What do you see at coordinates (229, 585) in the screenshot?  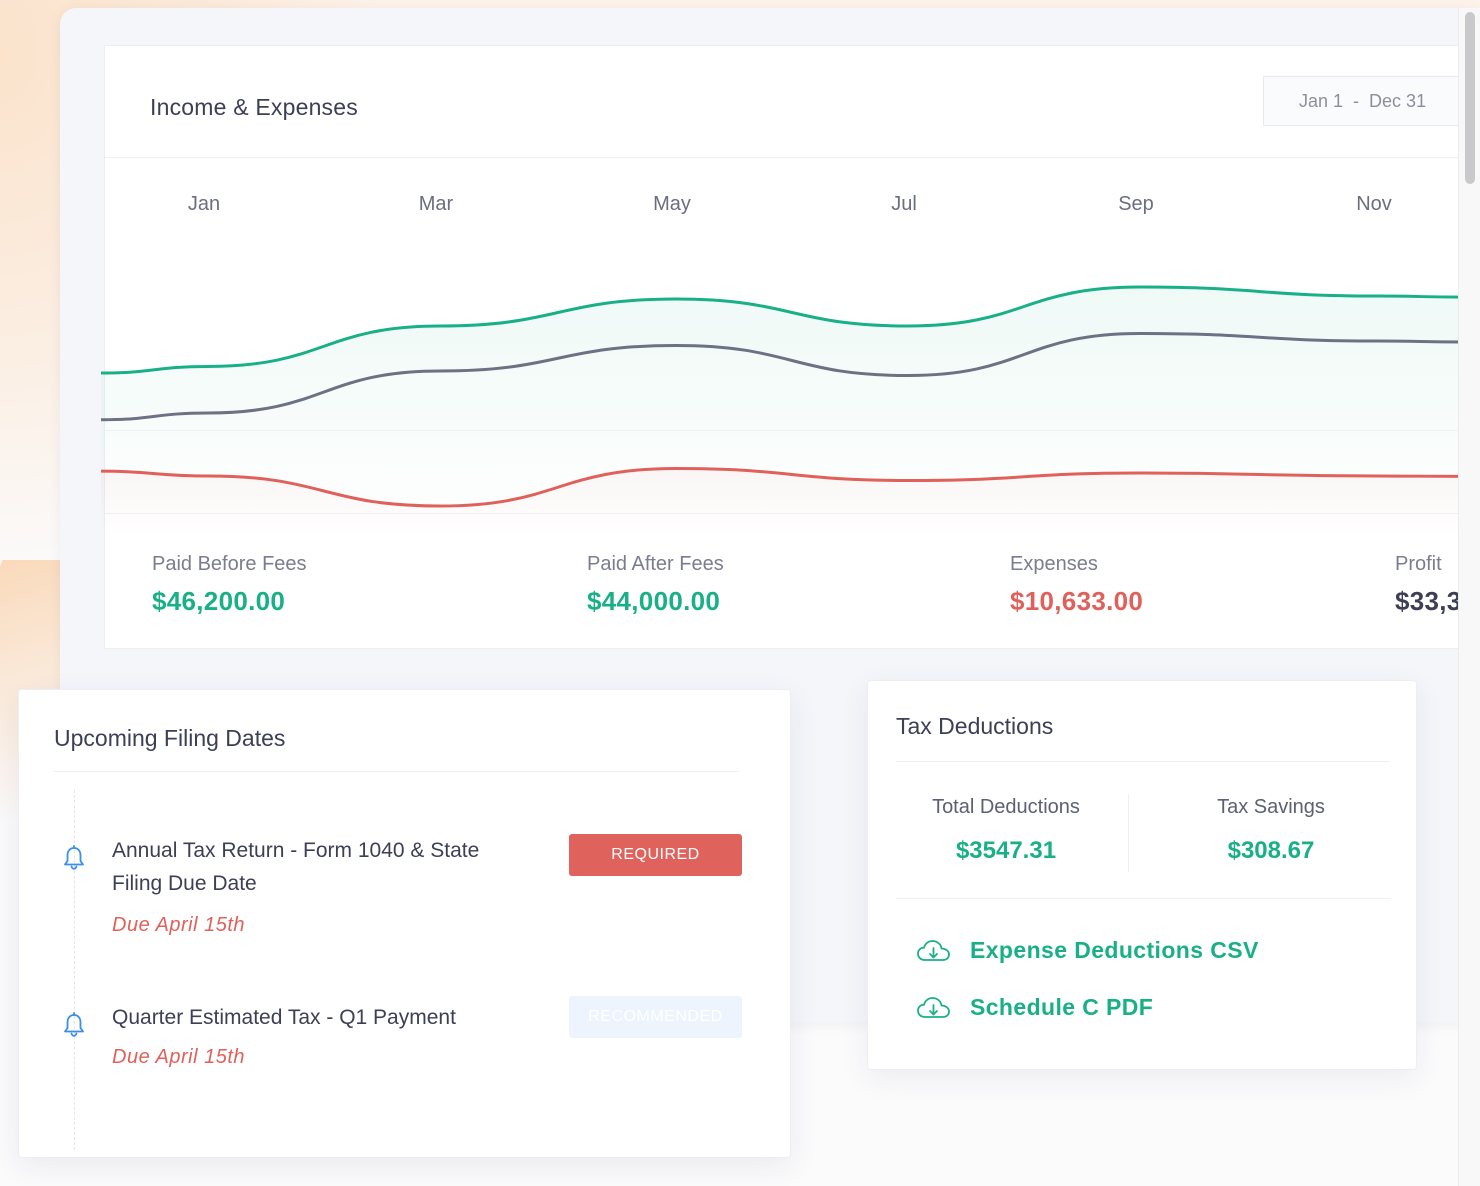 I see `stat-paid-before-fees: Paid Before Fees $46,200.00` at bounding box center [229, 585].